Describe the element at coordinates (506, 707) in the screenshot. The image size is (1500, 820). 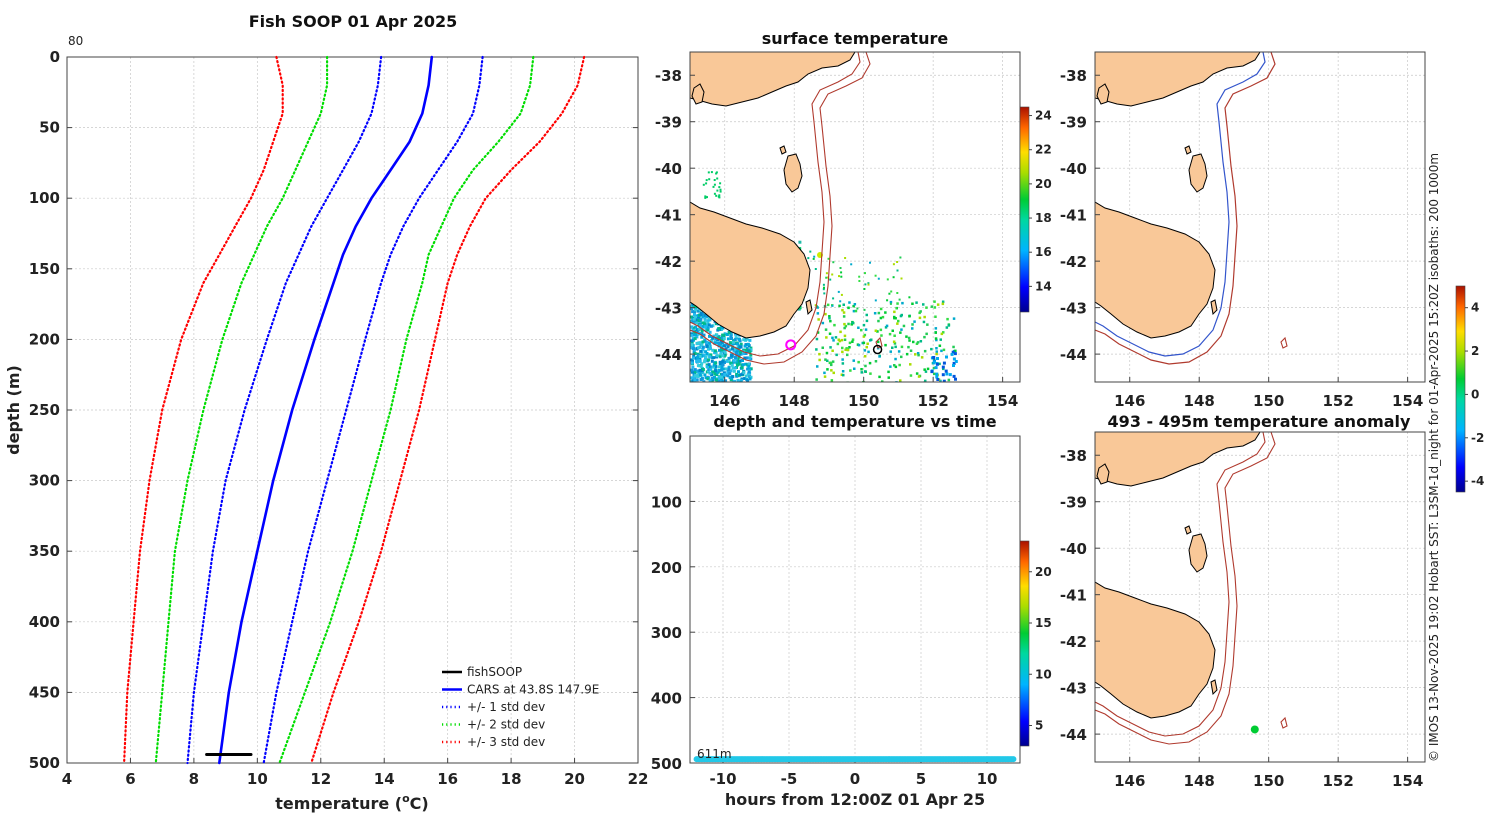
I see `legend-label: +/- 1 std dev` at that location.